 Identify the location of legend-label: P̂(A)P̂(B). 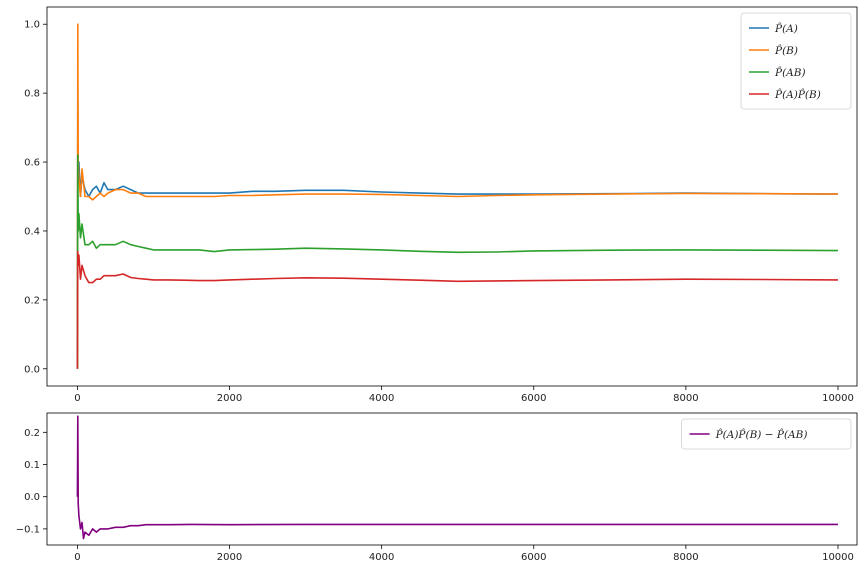
(797, 94).